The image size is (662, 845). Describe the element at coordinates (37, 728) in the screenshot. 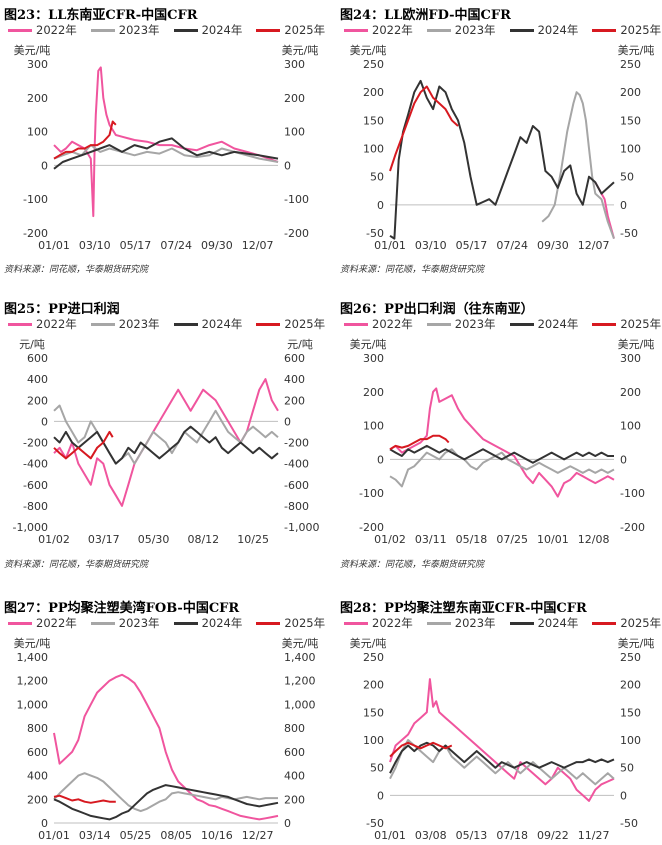

I see `y-tick-label: 800` at that location.